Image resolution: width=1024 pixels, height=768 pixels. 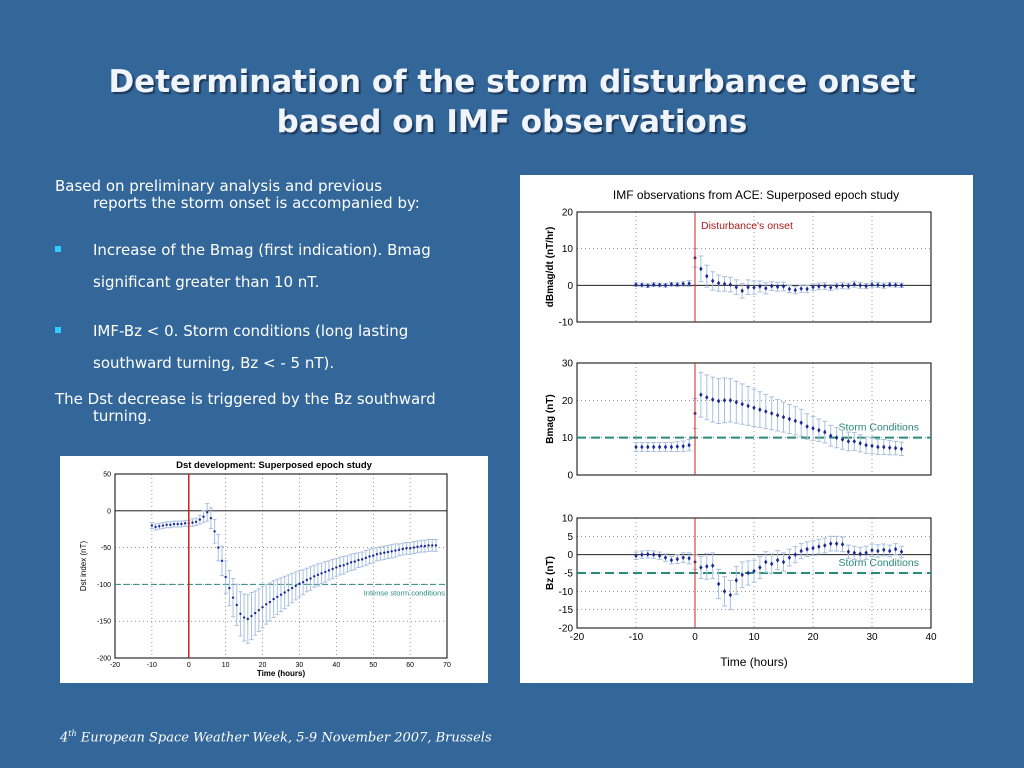 What do you see at coordinates (550, 418) in the screenshot?
I see `imf-y-axis-label: Bmag (nT)` at bounding box center [550, 418].